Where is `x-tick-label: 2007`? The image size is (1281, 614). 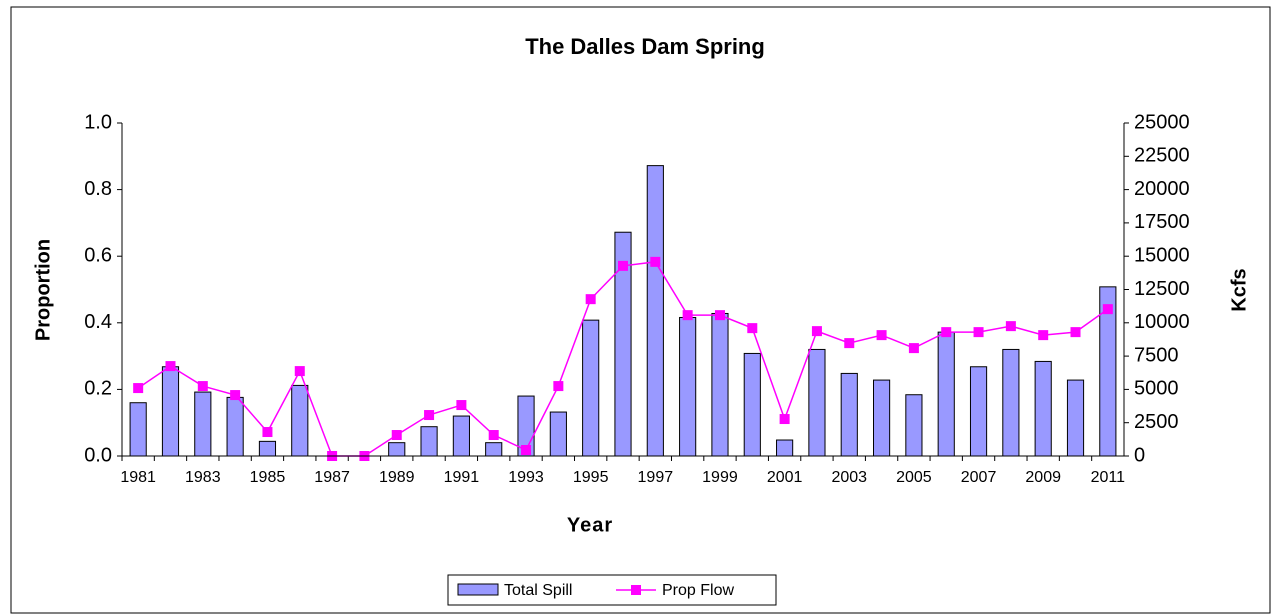 x-tick-label: 2007 is located at coordinates (979, 477).